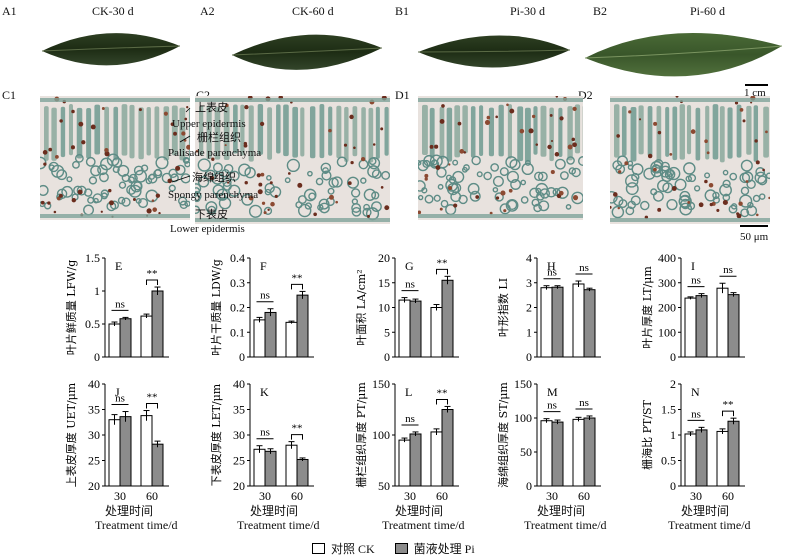 The height and width of the screenshot is (557, 800). What do you see at coordinates (115, 158) in the screenshot?
I see `micrograph-c1` at bounding box center [115, 158].